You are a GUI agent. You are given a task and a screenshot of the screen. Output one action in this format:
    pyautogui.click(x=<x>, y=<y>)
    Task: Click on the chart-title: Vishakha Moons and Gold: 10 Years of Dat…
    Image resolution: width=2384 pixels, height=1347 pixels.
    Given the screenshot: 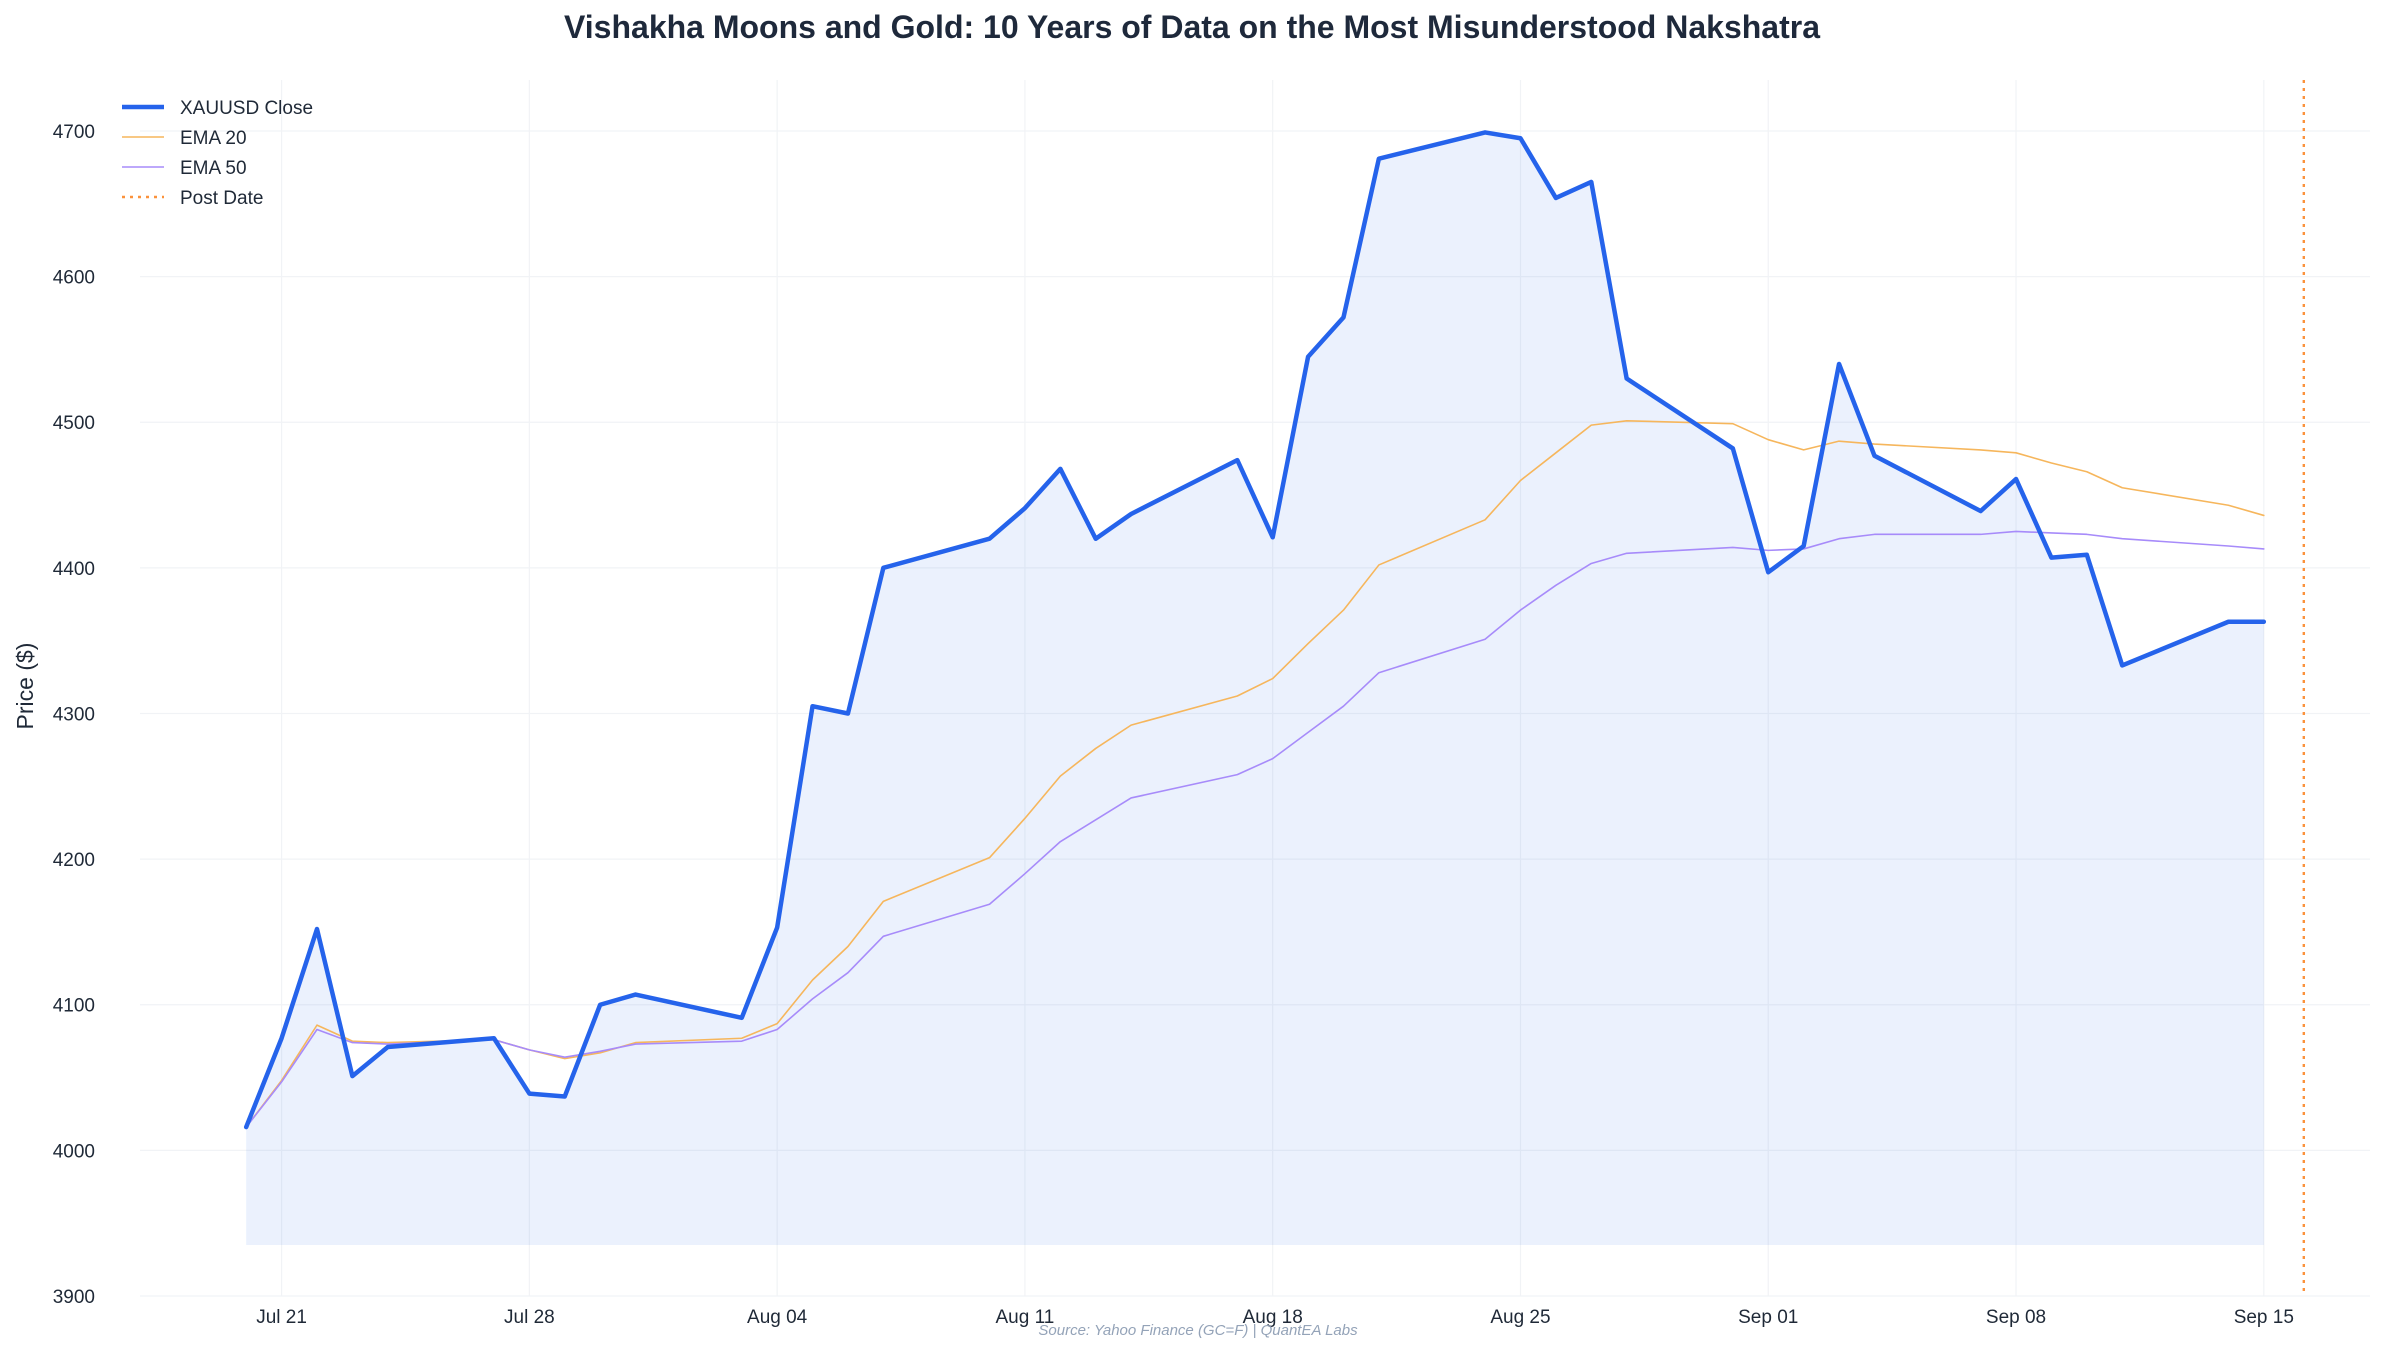 What is the action you would take?
    pyautogui.click(x=1192, y=27)
    